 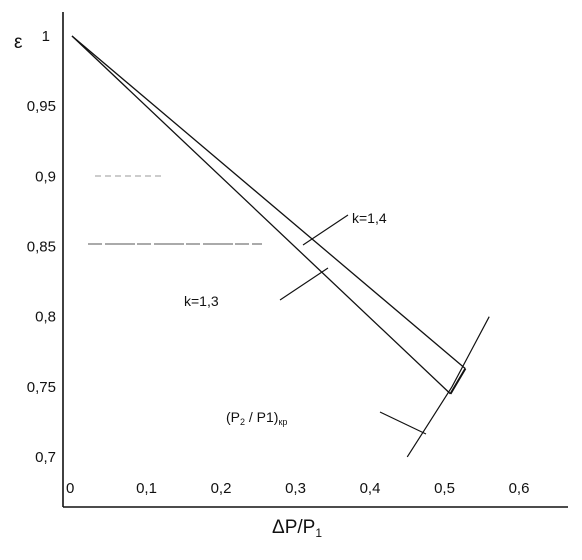 I want to click on x-tick-labels: 0 0,1 0,2 0,3 0,4 0,5 0,6, so click(x=297, y=488).